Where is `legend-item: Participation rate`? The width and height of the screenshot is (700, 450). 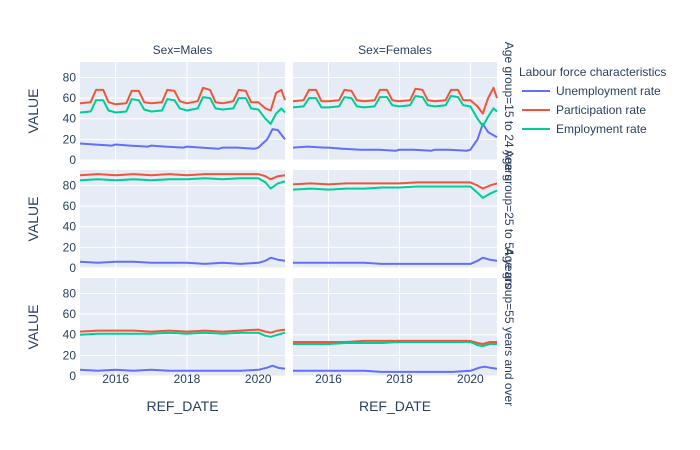
legend-item: Participation rate is located at coordinates (601, 110).